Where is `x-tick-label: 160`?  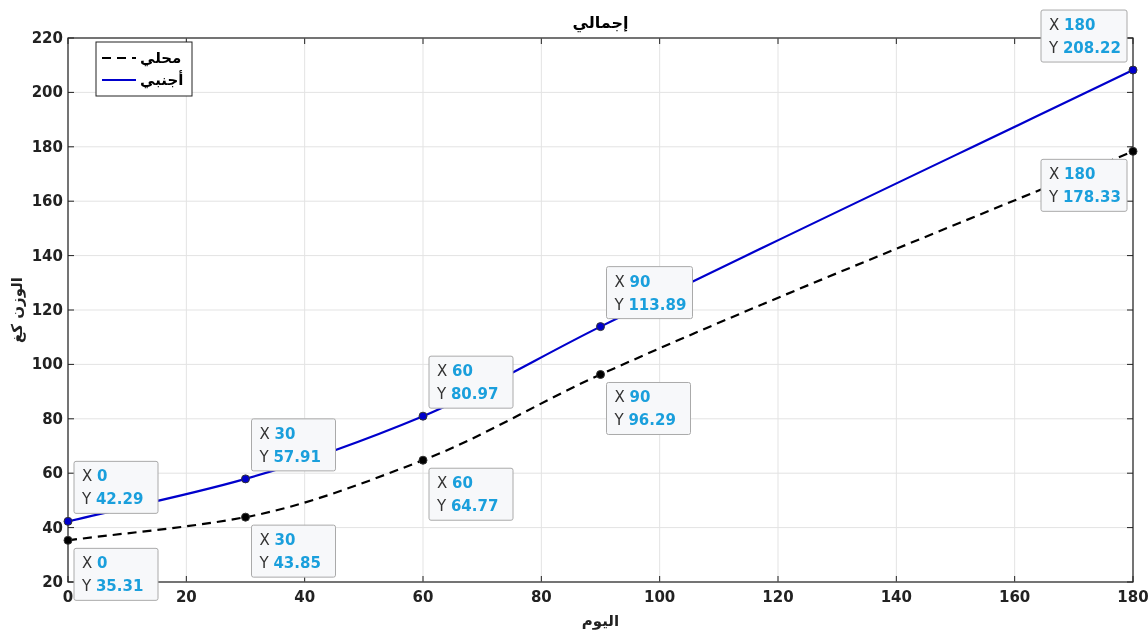 x-tick-label: 160 is located at coordinates (1015, 597).